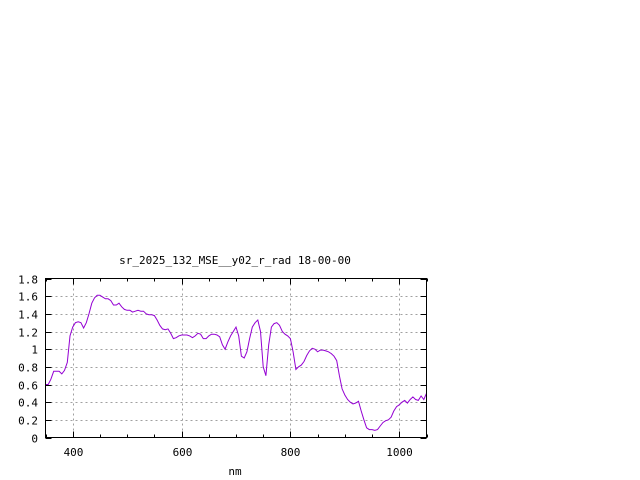 The width and height of the screenshot is (640, 480). I want to click on y-tick-label: 1.8, so click(28, 280).